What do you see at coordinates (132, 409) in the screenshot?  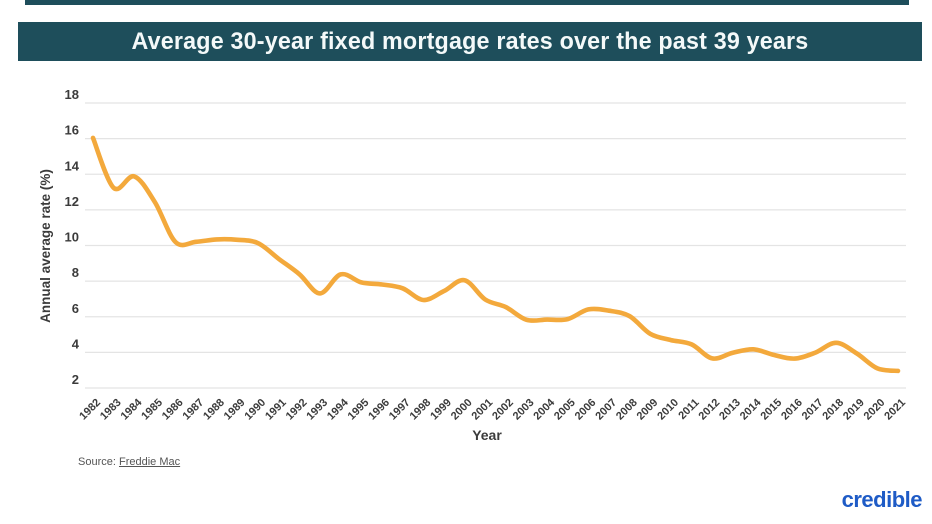 I see `x-tick-label: 1984` at bounding box center [132, 409].